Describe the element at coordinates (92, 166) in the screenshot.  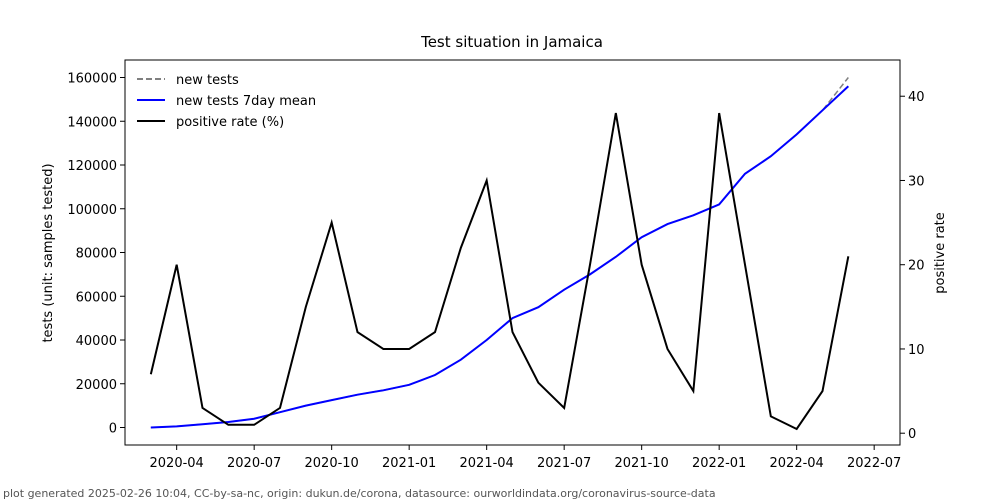
I see `y-tick-label: 120000` at that location.